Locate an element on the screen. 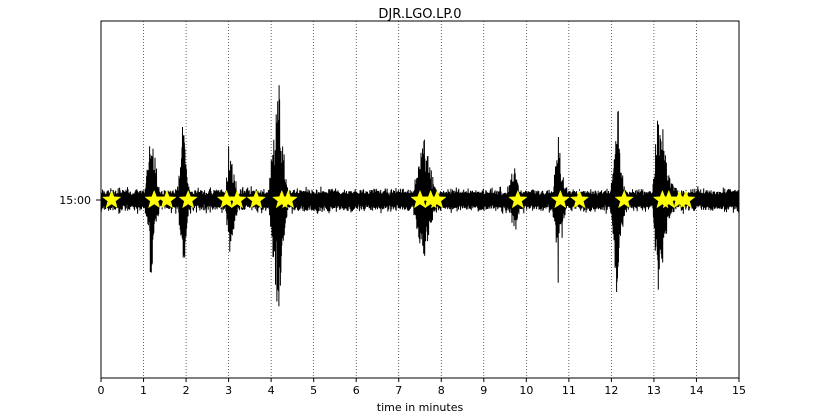  x-tick-label: 12 is located at coordinates (611, 390).